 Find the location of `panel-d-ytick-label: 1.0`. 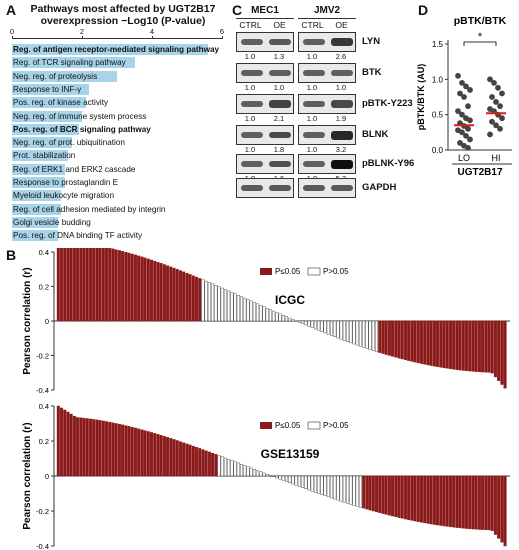

panel-d-ytick-label: 1.0 is located at coordinates (438, 79).